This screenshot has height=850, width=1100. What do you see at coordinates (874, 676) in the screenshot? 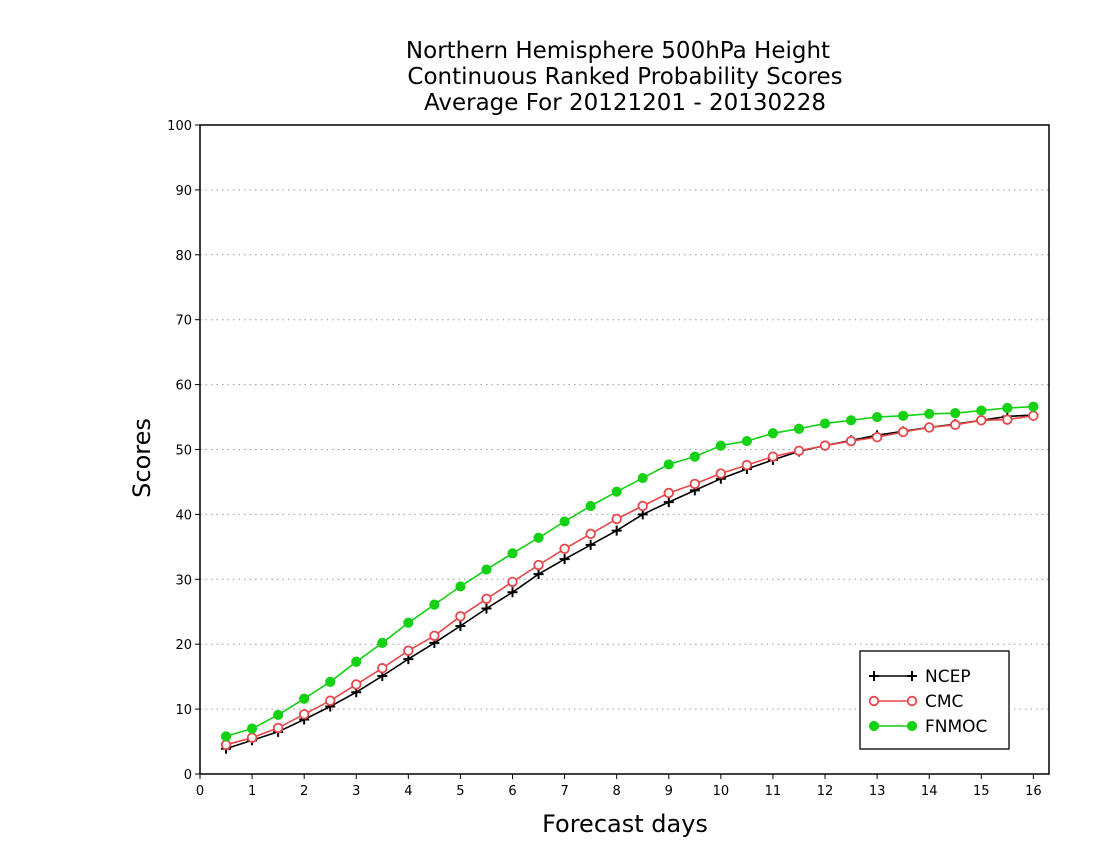
I see `legend-marker-ncep` at bounding box center [874, 676].